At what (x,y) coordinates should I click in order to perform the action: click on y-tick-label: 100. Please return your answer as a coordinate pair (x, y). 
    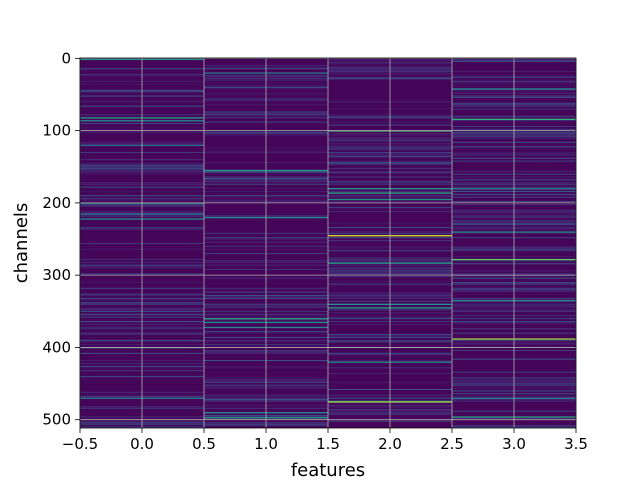
    Looking at the image, I should click on (56, 131).